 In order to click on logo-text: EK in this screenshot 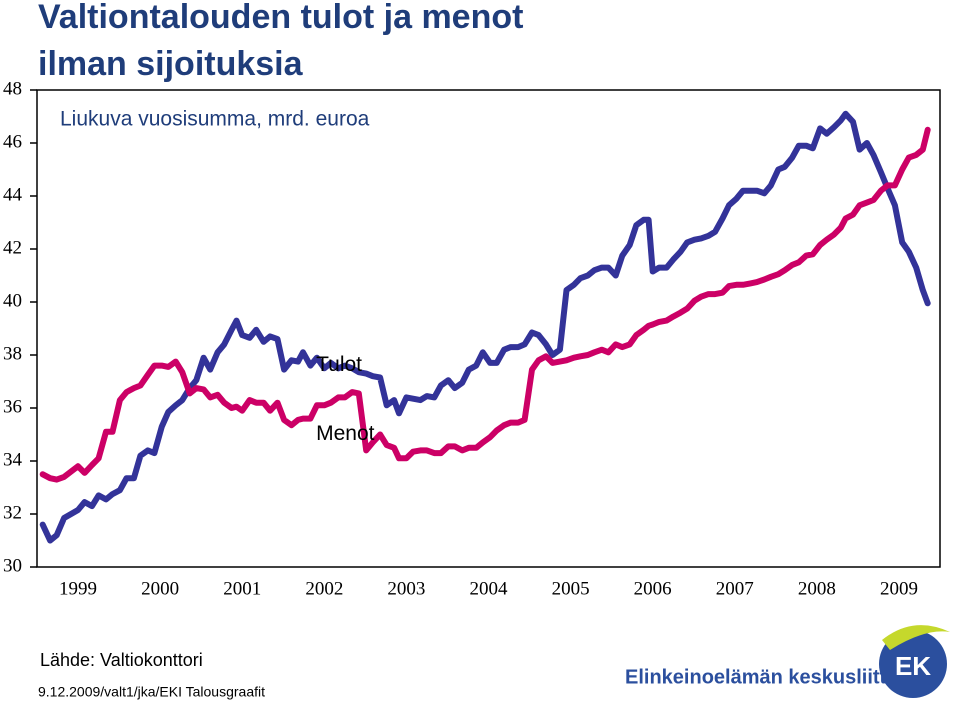, I will do `click(913, 666)`.